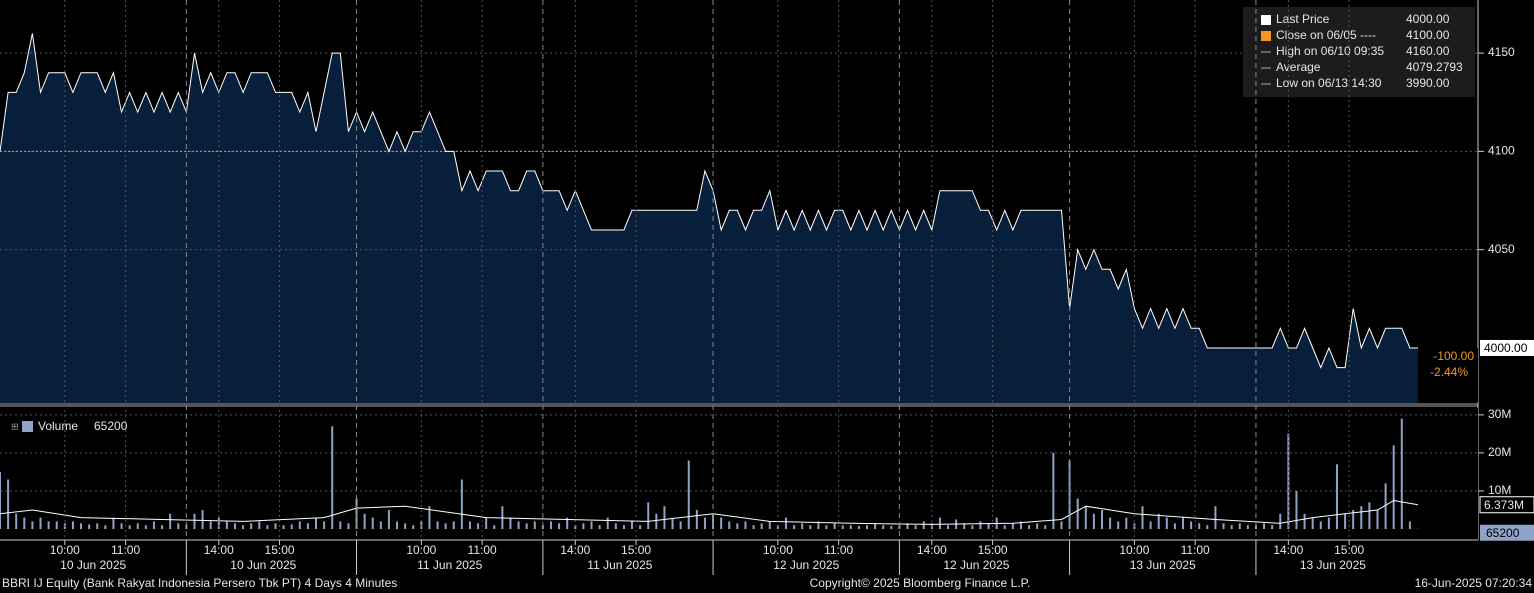  What do you see at coordinates (15, 426) in the screenshot?
I see `volume-legend-icon: ⊞` at bounding box center [15, 426].